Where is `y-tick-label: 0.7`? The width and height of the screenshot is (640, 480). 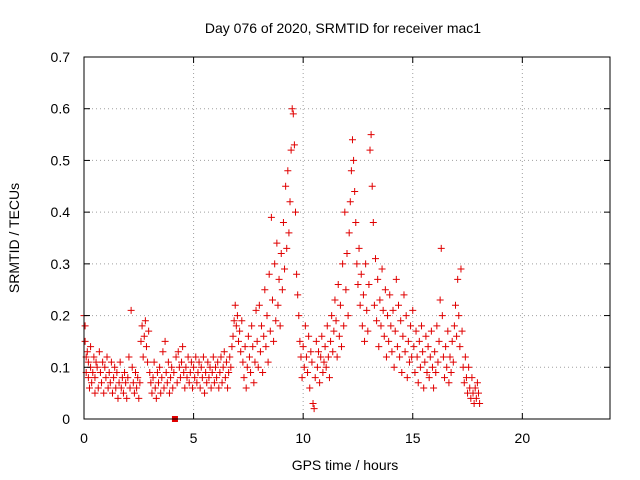
y-tick-label: 0.7 is located at coordinates (61, 57).